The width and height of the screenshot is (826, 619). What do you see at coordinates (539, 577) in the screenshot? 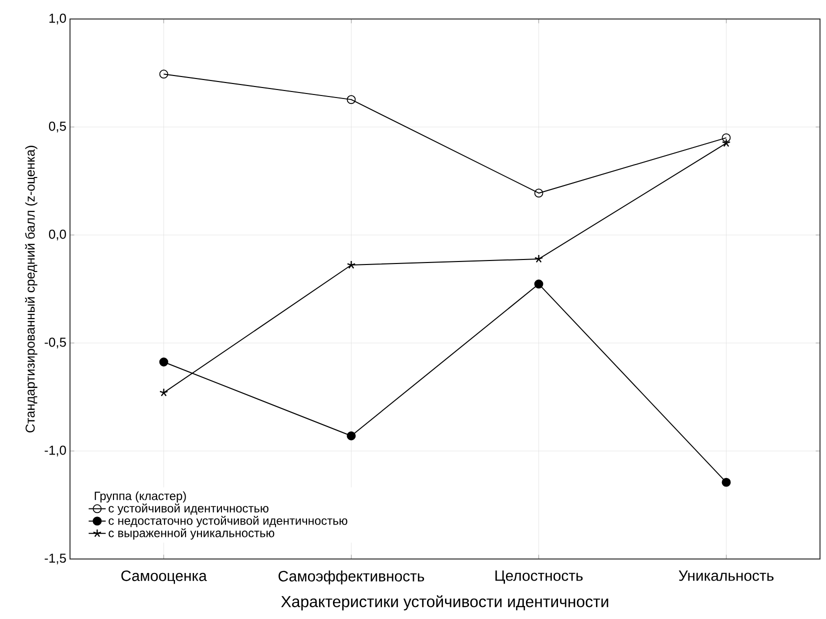
I see `x-tick-label: Целостность` at bounding box center [539, 577].